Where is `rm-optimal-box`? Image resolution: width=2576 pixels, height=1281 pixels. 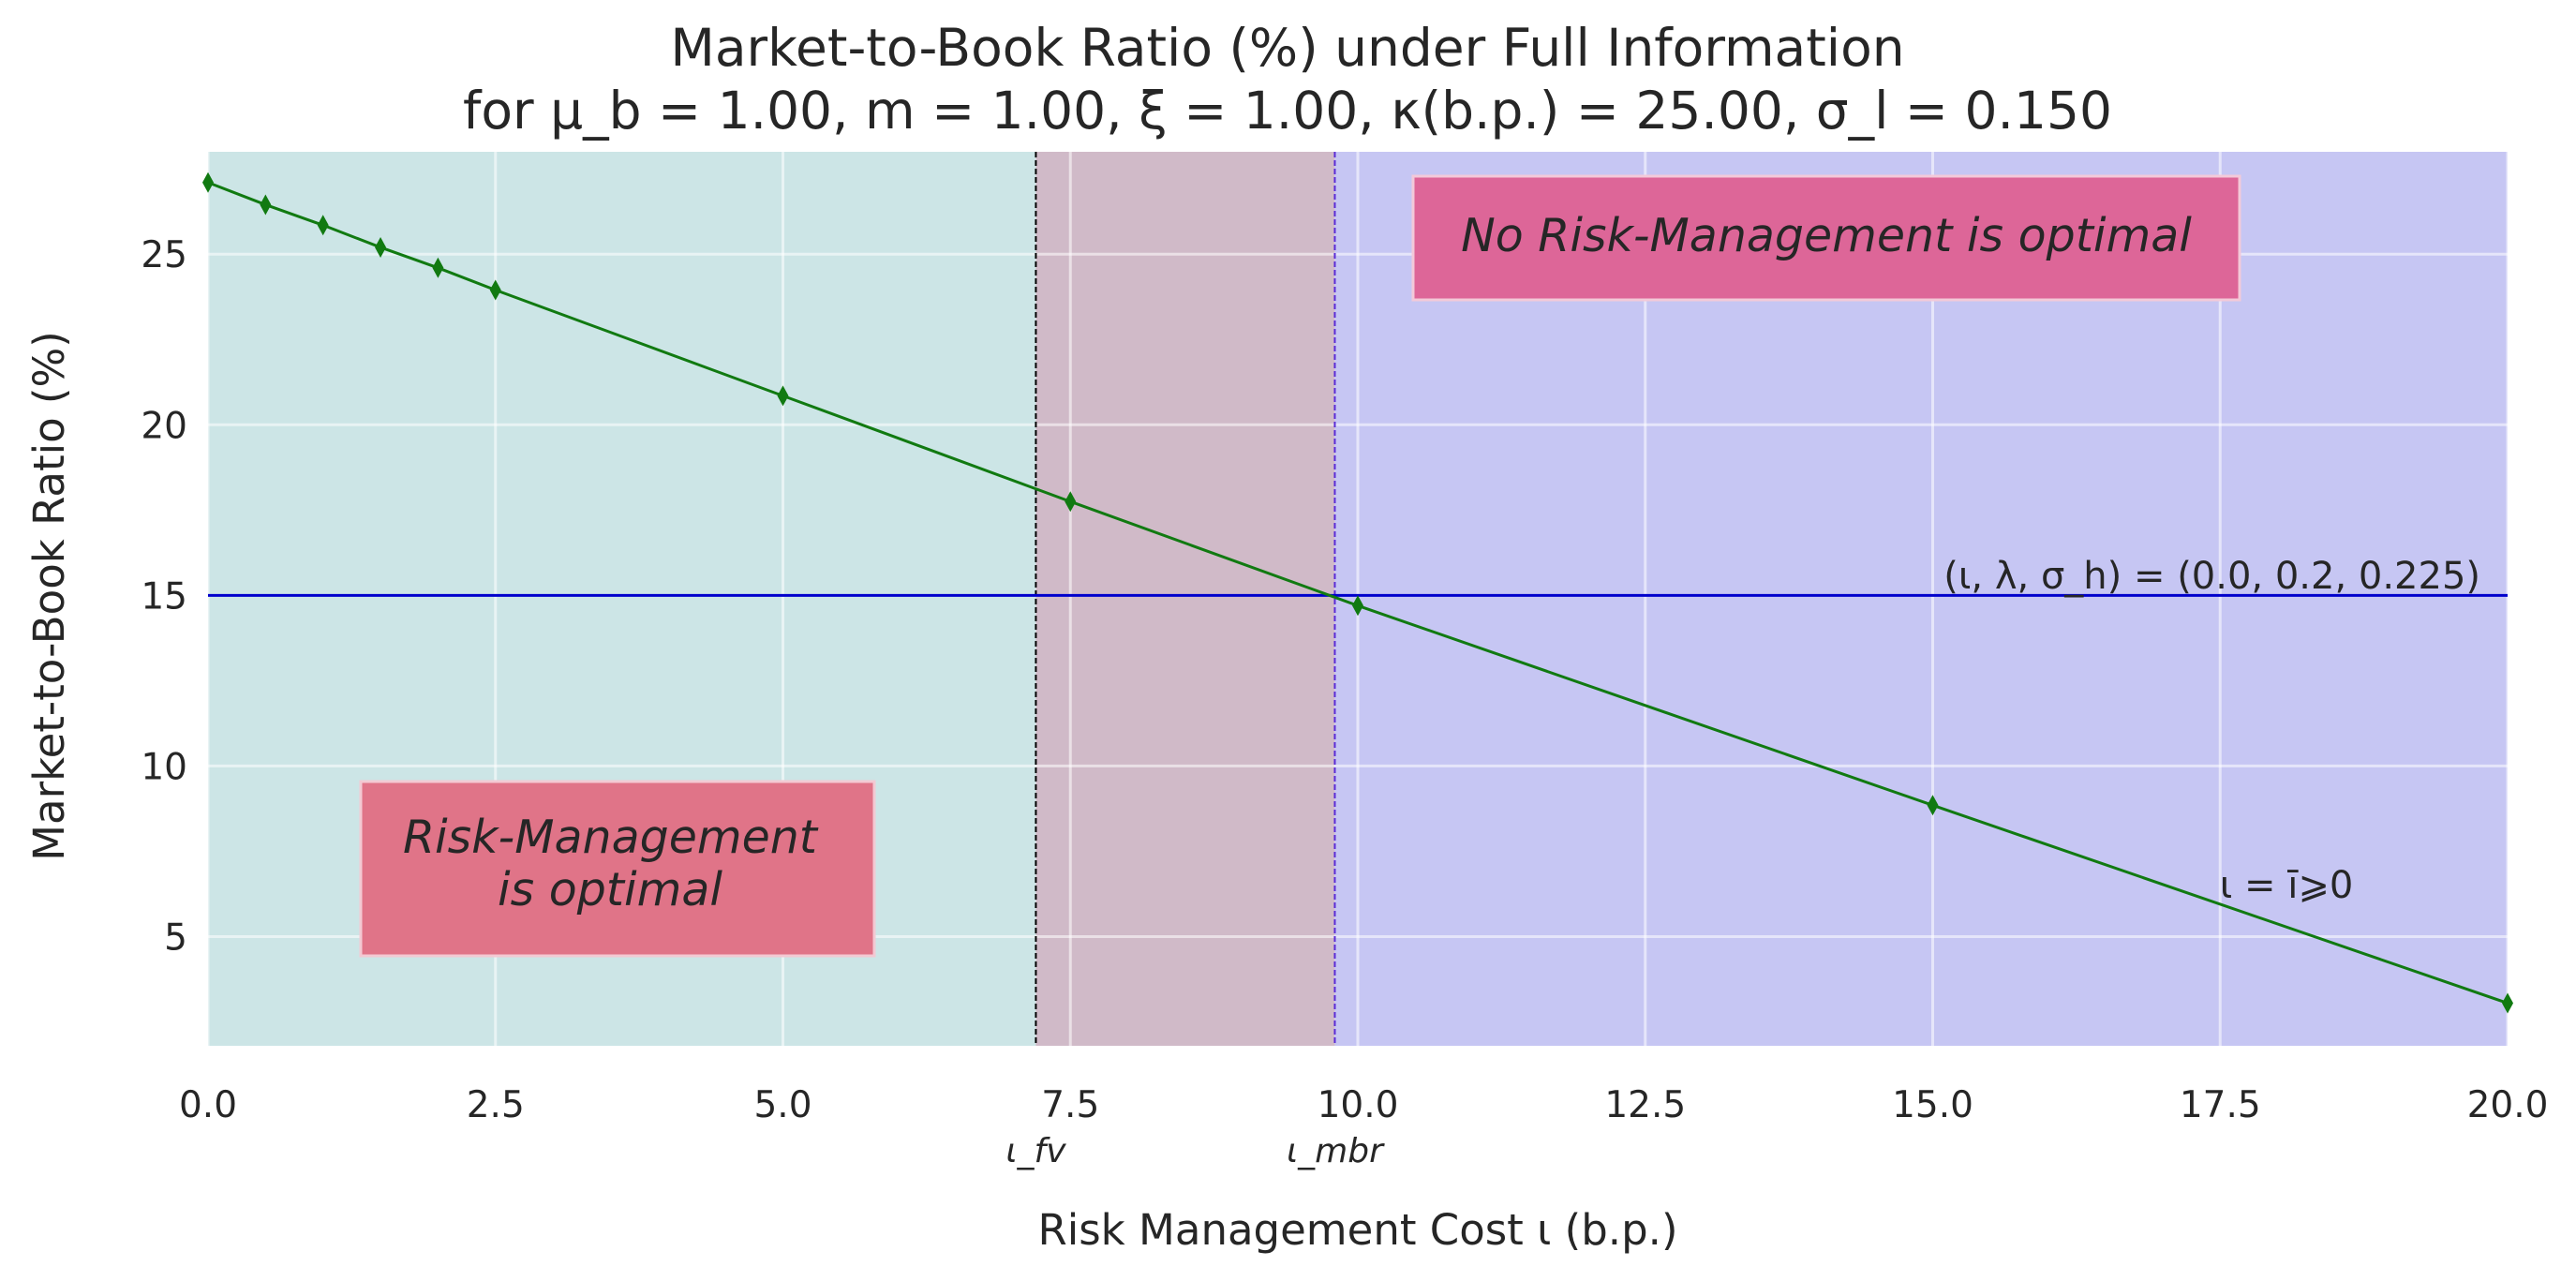
rm-optimal-box is located at coordinates (617, 869).